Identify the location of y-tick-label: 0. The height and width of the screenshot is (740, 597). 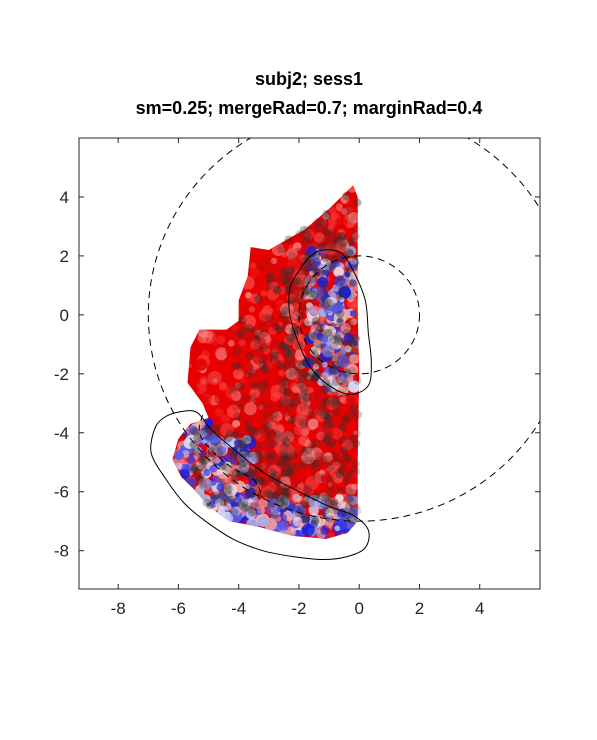
(64, 315).